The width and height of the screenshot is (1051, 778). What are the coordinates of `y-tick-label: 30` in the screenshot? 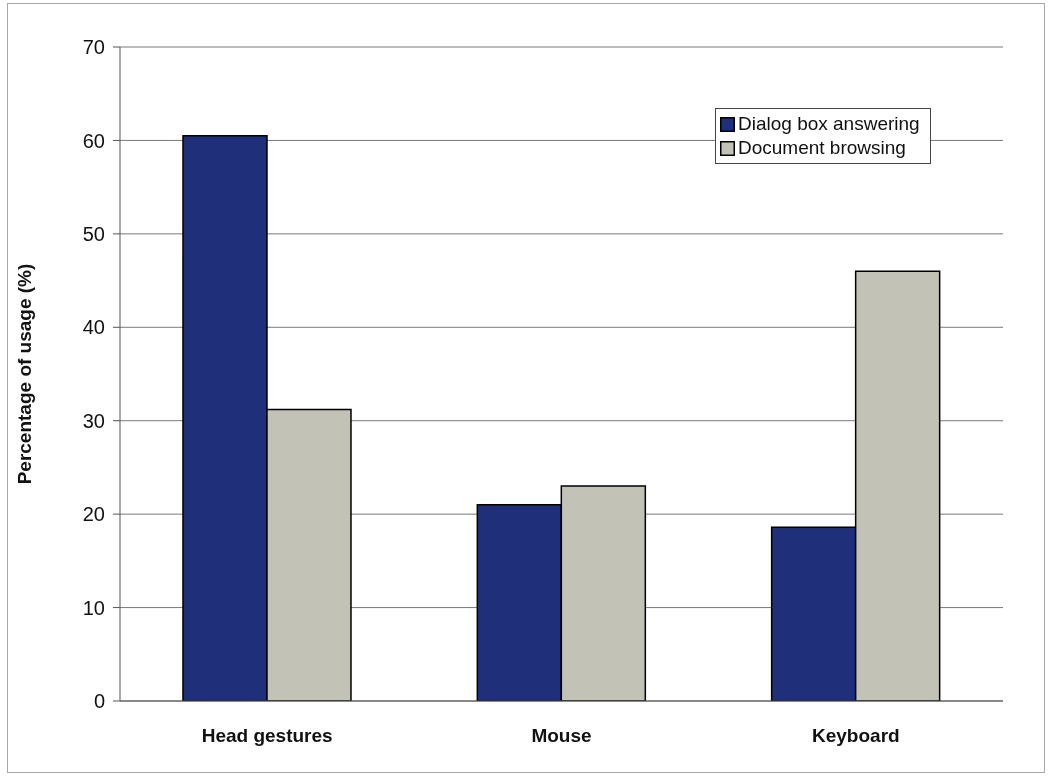 It's located at (93, 420).